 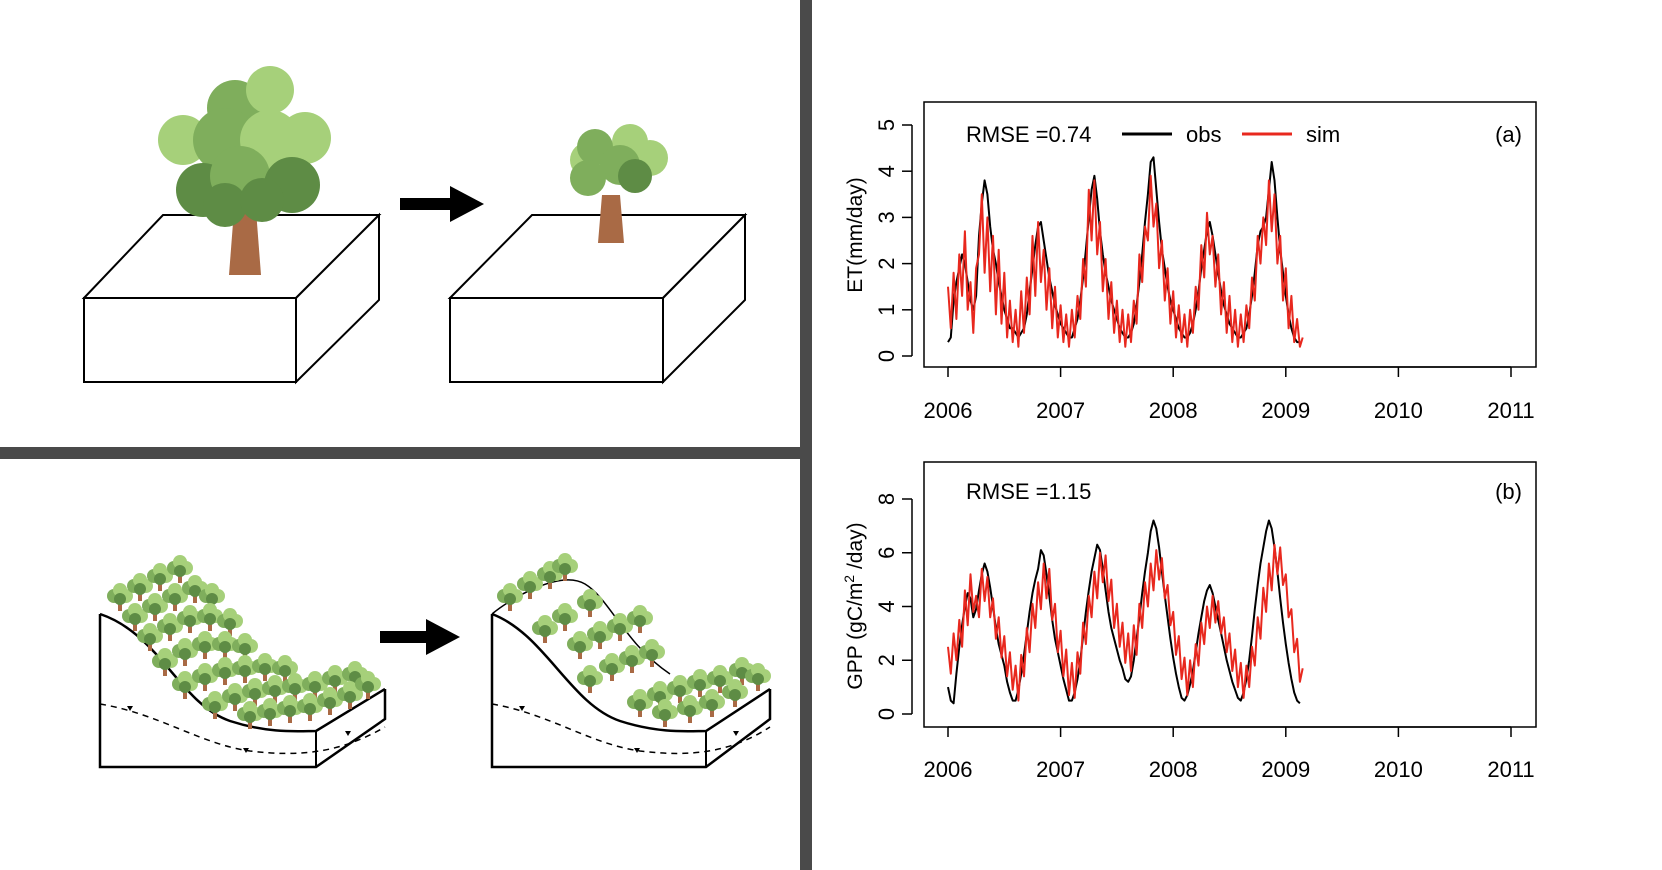 I want to click on gpp-series-obs, so click(x=1124, y=612).